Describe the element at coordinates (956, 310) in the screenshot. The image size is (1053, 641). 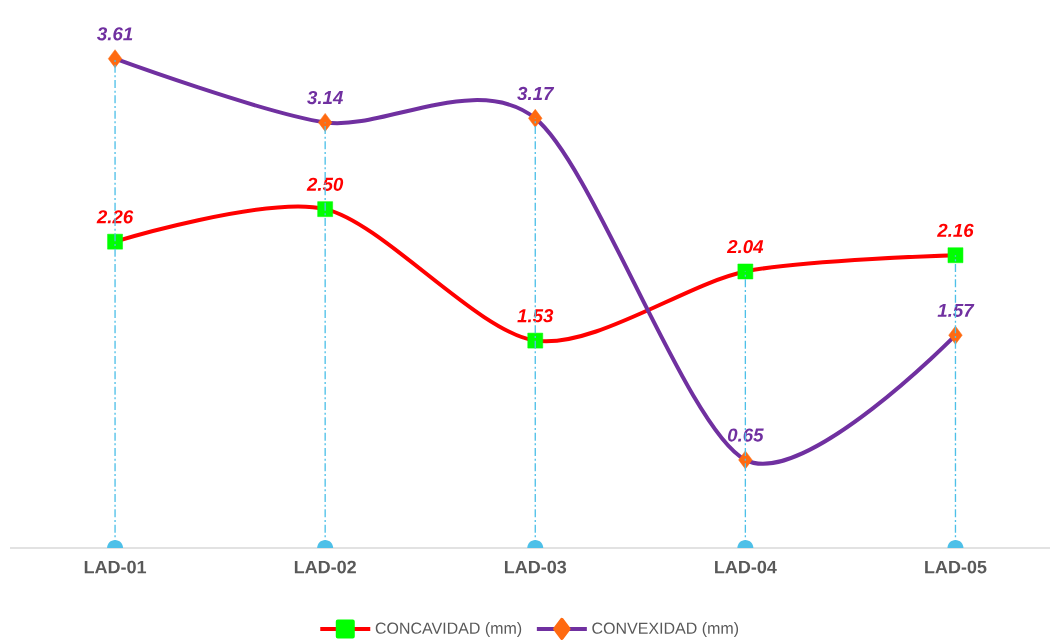
I see `data-label: 1.57` at that location.